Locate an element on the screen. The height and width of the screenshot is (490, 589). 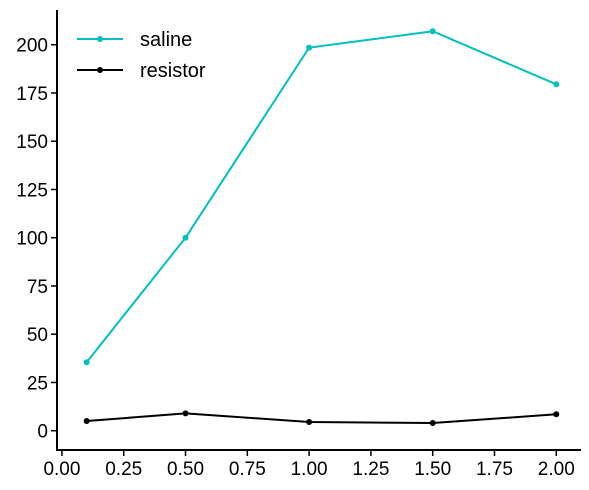
legend-label: saline is located at coordinates (166, 40).